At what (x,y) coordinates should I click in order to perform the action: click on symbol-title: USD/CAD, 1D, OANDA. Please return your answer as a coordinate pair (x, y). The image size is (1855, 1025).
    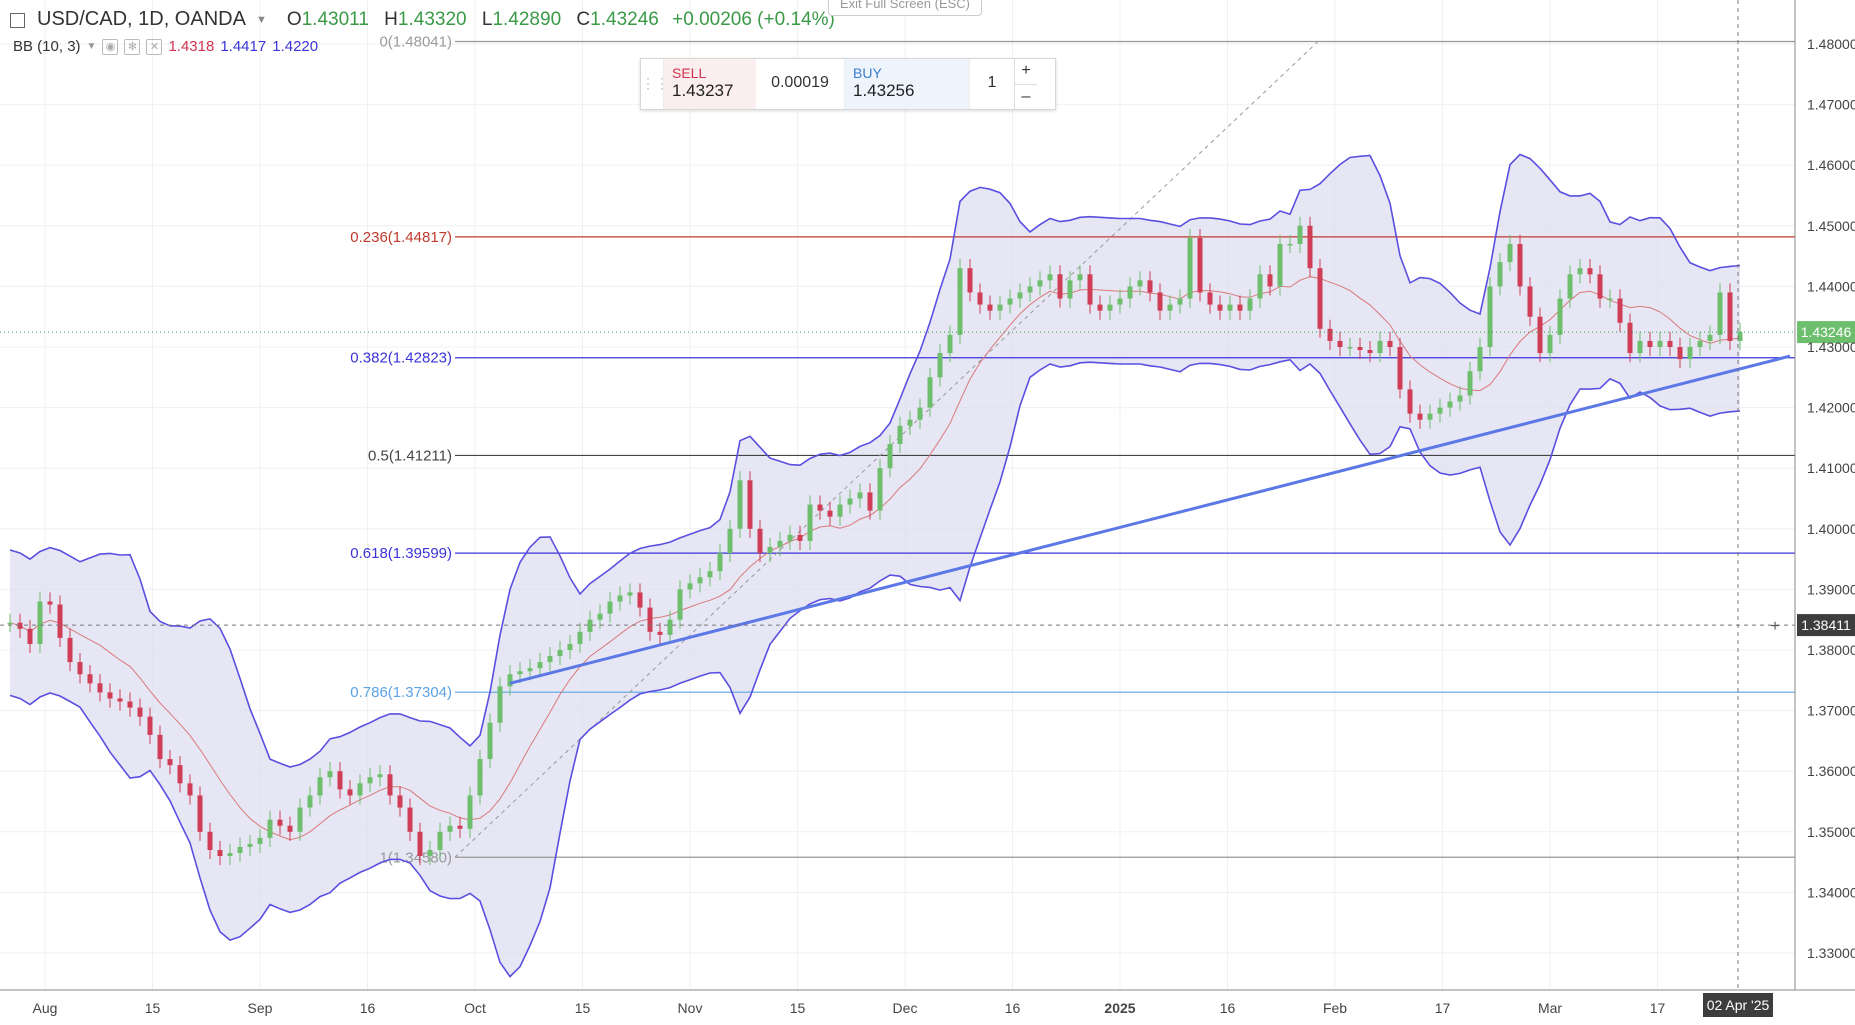
    Looking at the image, I should click on (141, 19).